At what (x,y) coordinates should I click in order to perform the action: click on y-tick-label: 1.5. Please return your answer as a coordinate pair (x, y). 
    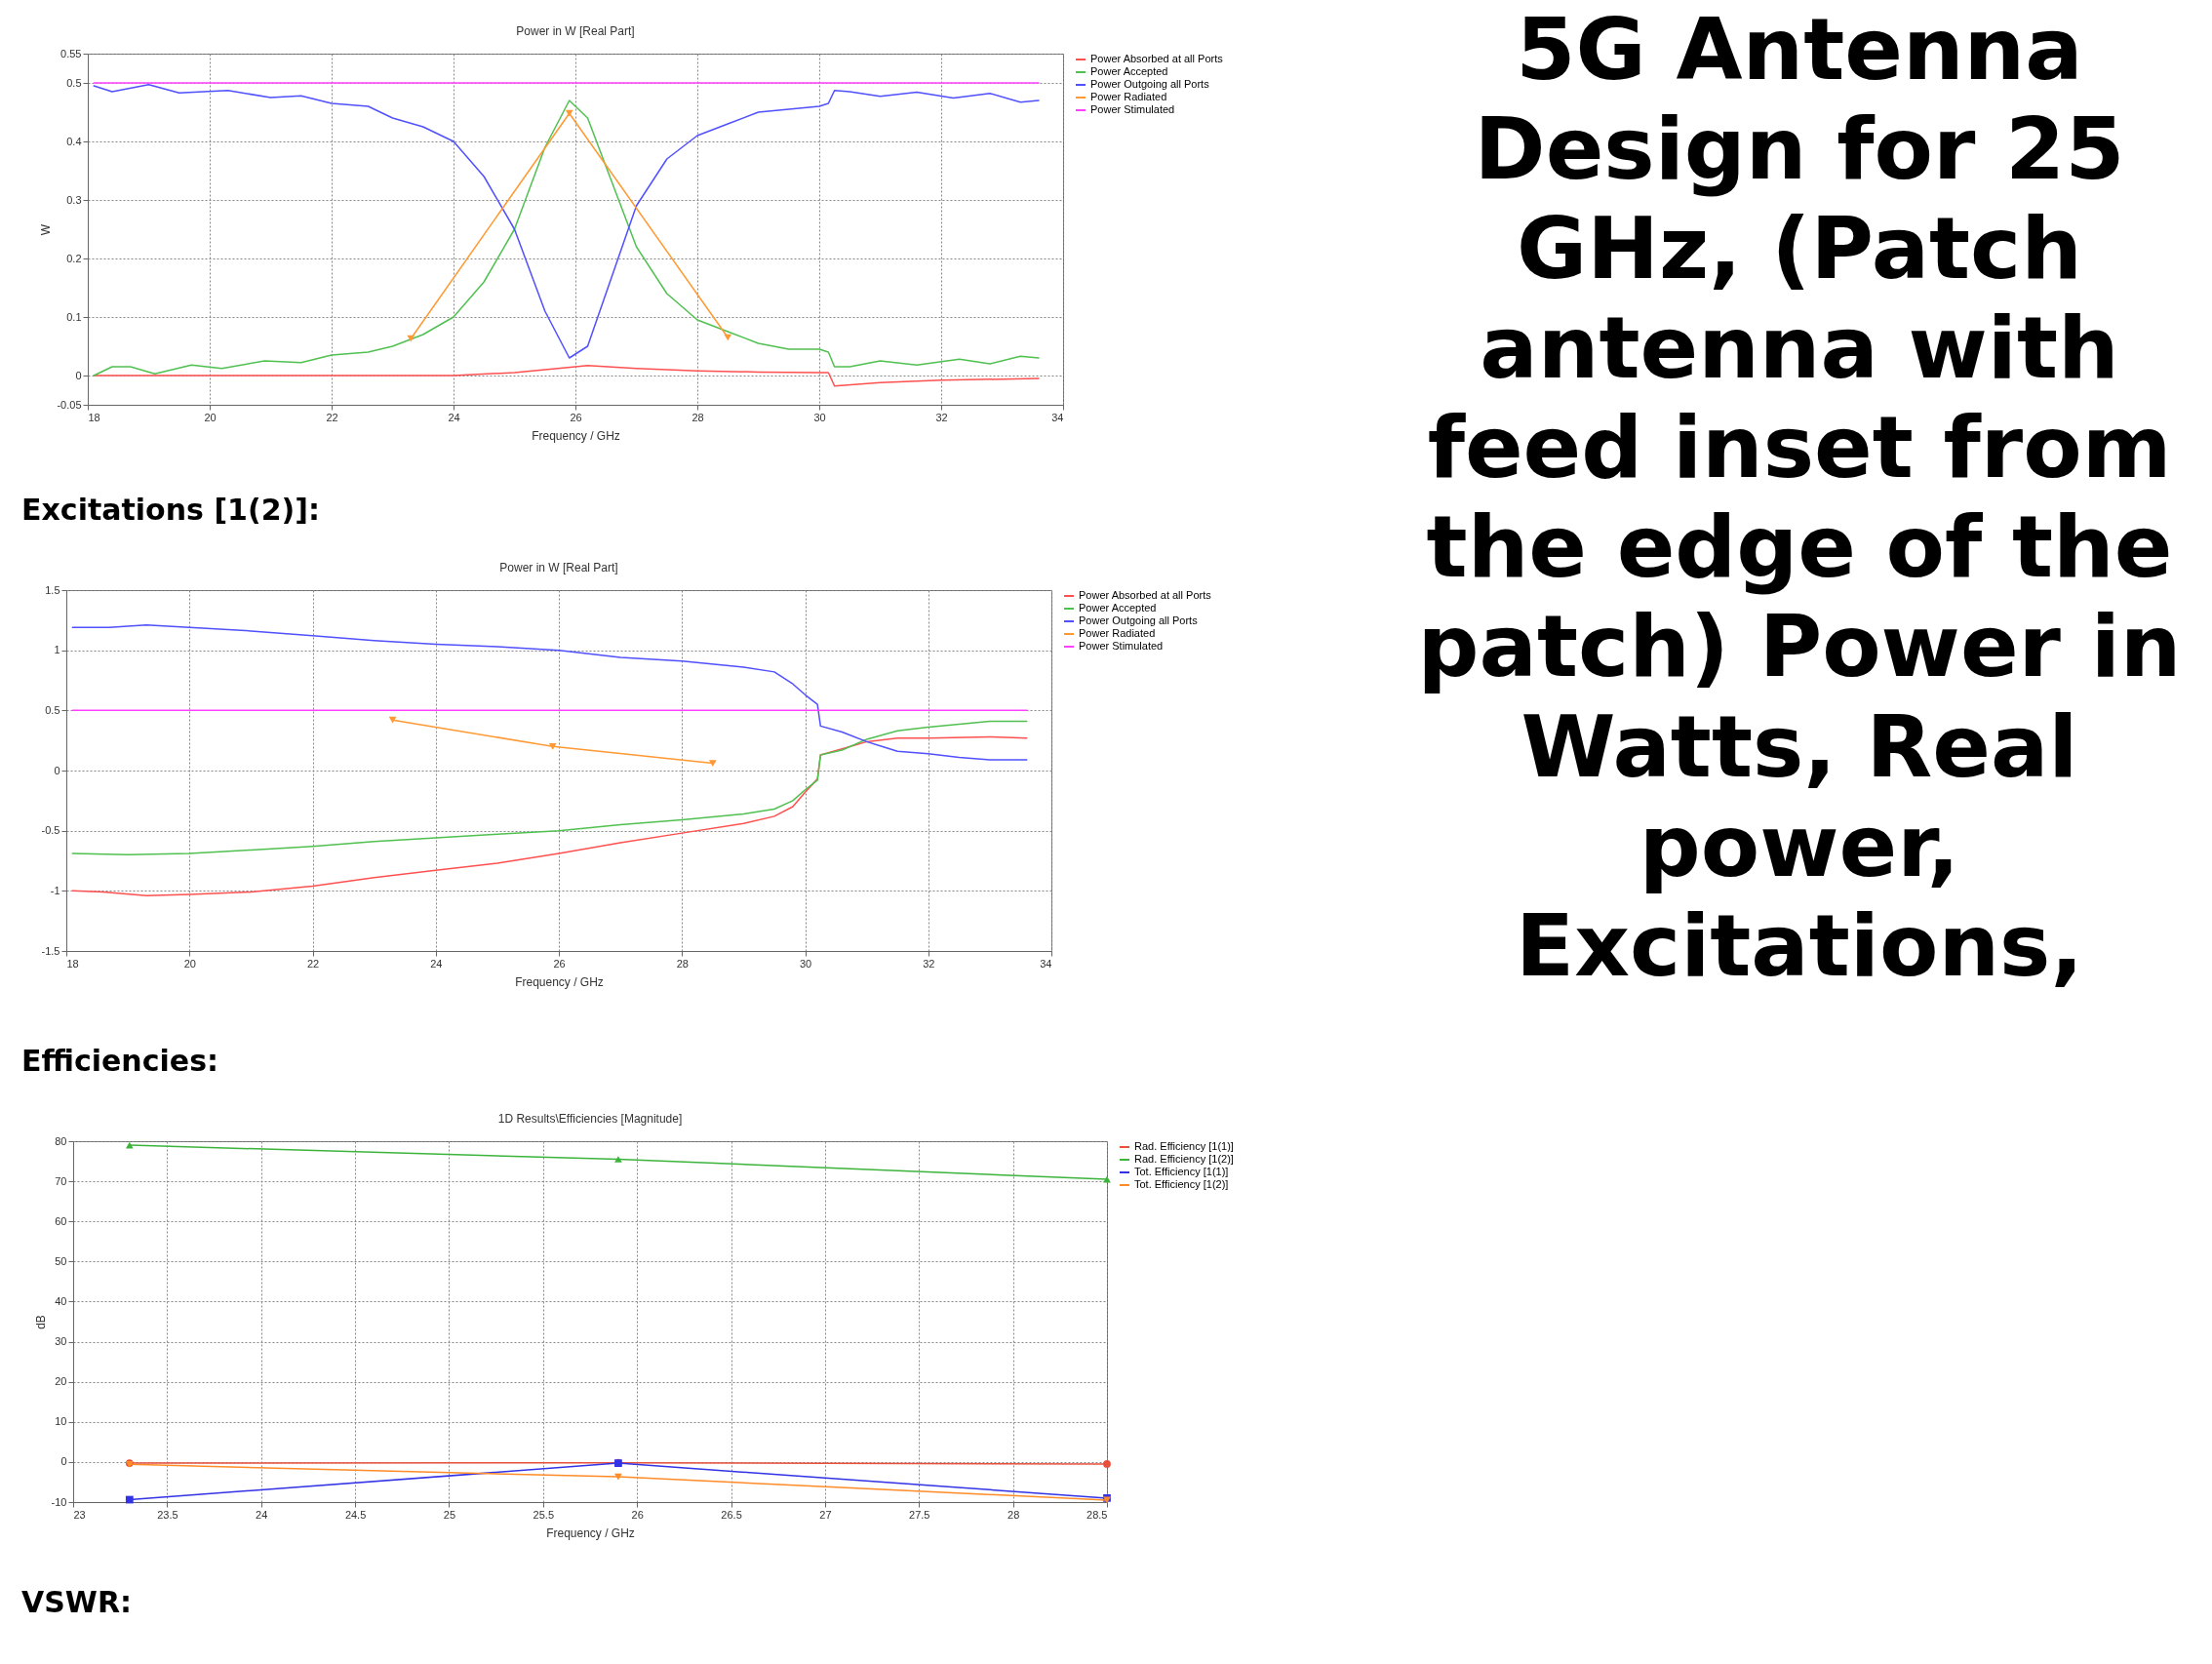
    Looking at the image, I should click on (52, 589).